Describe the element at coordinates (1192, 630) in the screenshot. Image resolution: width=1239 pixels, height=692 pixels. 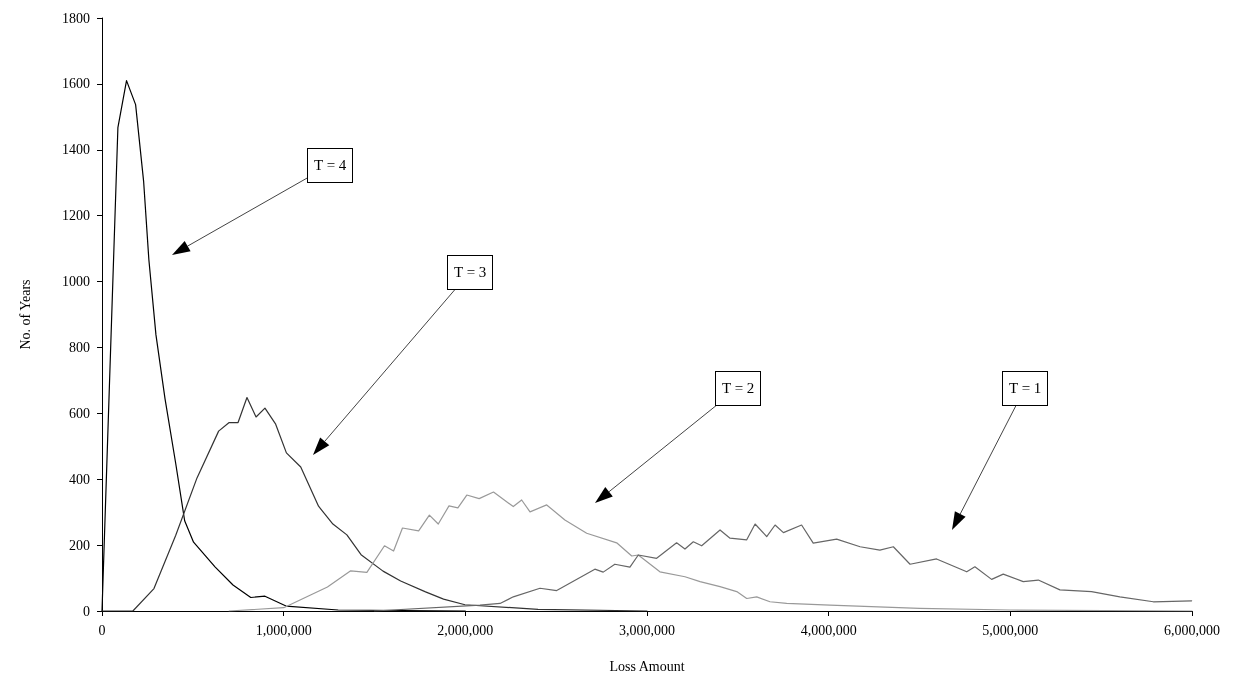
I see `x-tick-label: 6,000,000` at that location.